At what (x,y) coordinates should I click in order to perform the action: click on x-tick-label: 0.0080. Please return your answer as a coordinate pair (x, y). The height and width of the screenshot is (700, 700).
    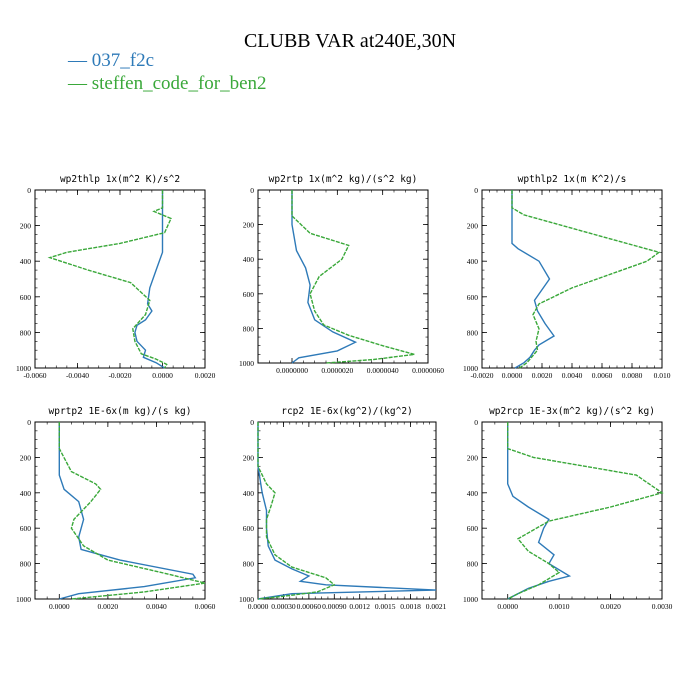
    Looking at the image, I should click on (632, 375).